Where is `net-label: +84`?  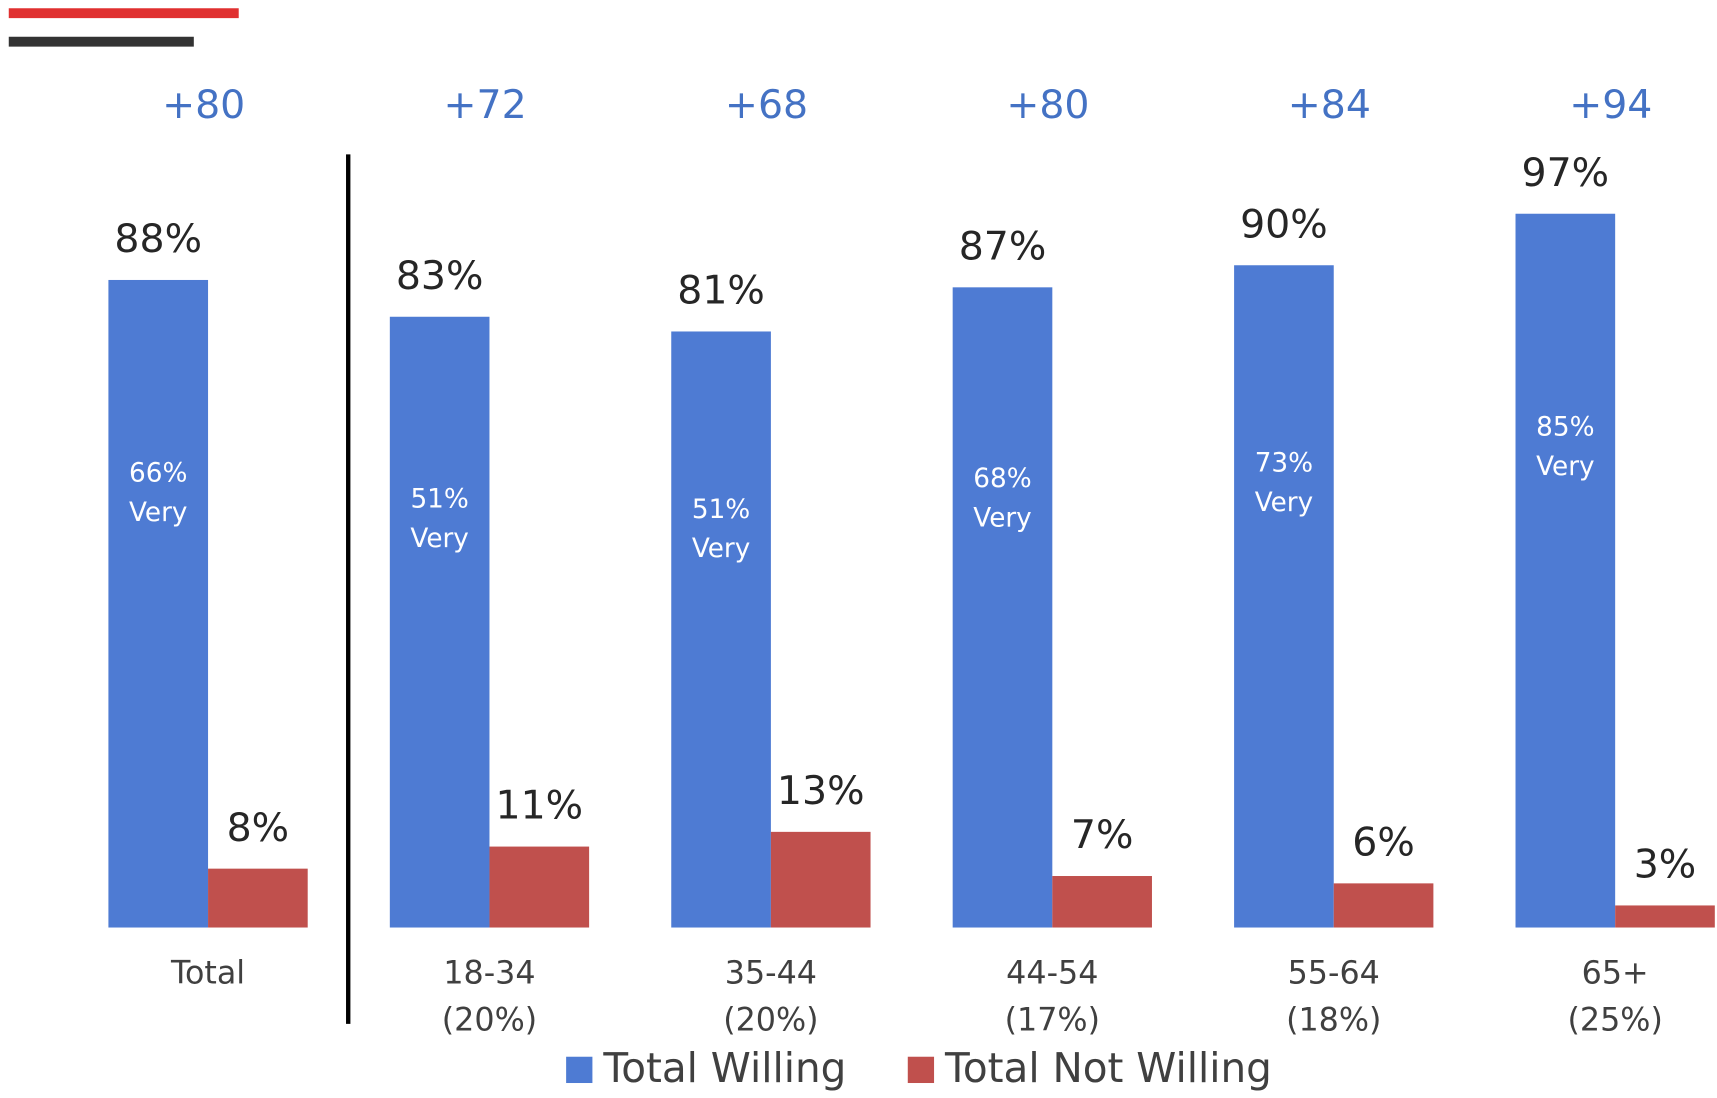 net-label: +84 is located at coordinates (1329, 105).